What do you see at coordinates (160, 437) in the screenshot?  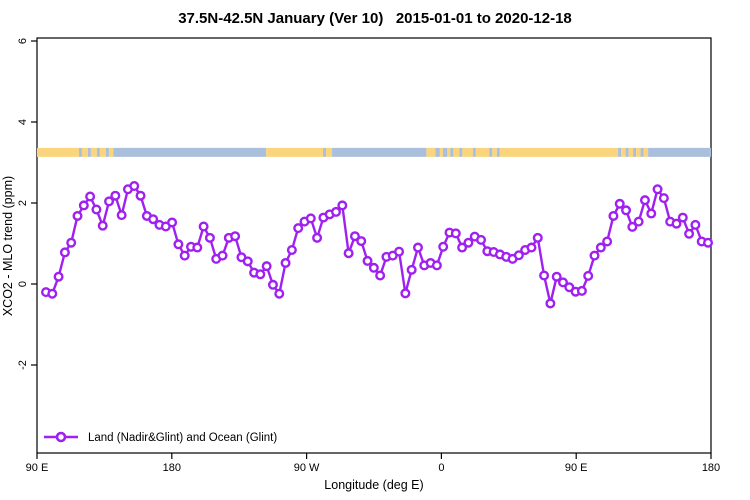 I see `legend: Land (Nadir&Glint) and Ocean (Glint)` at bounding box center [160, 437].